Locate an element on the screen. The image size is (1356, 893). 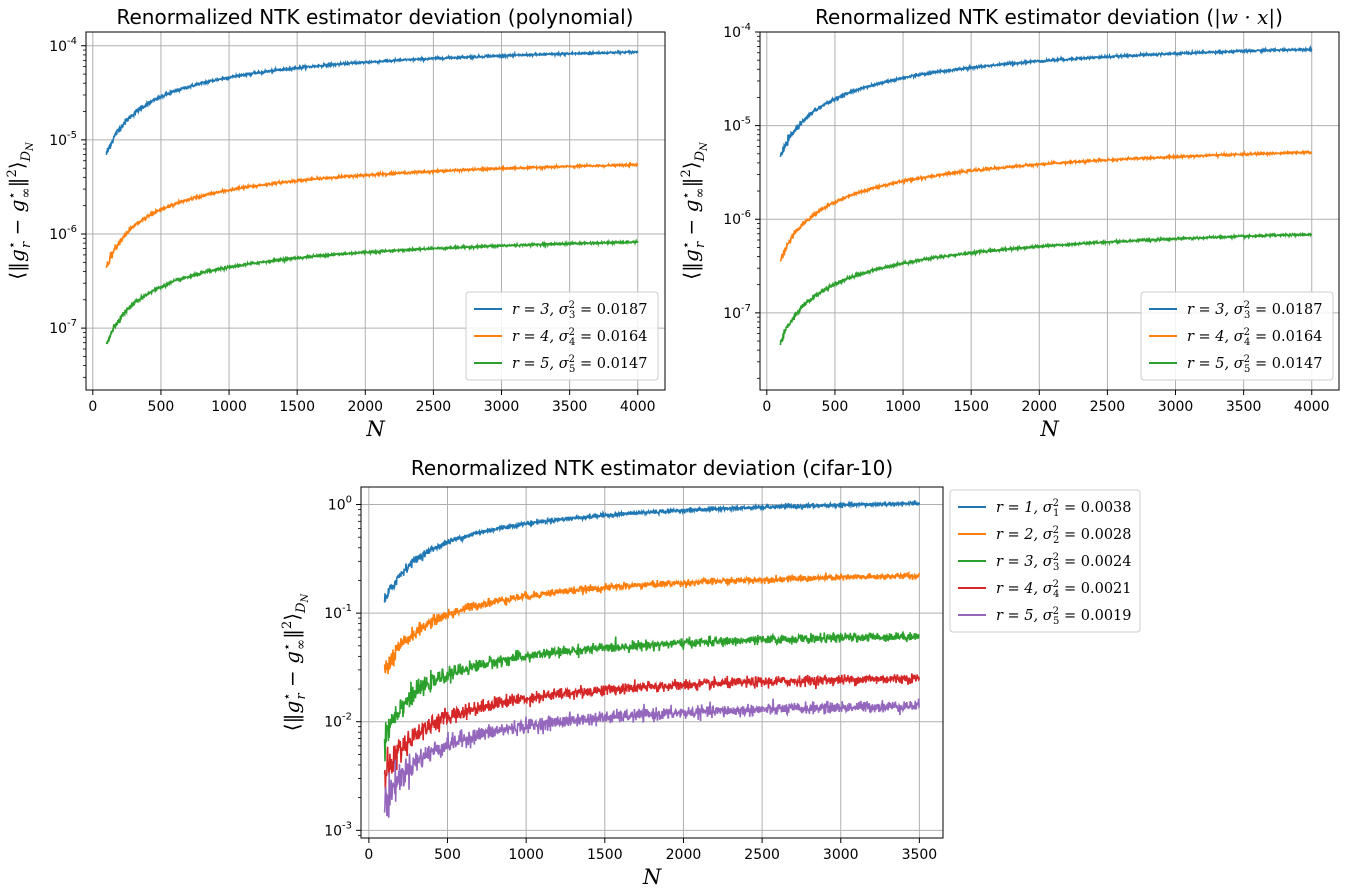
legend-entry: r = 3, σ2 3 = 0.0024 is located at coordinates (1064, 562).